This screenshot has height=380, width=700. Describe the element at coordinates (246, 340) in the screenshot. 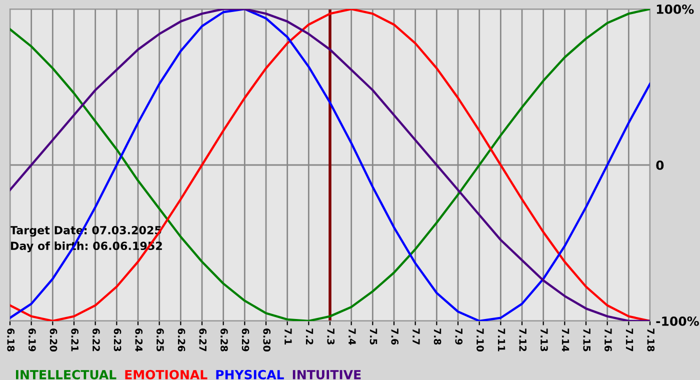

I see `x-tick-label: 6.29` at that location.